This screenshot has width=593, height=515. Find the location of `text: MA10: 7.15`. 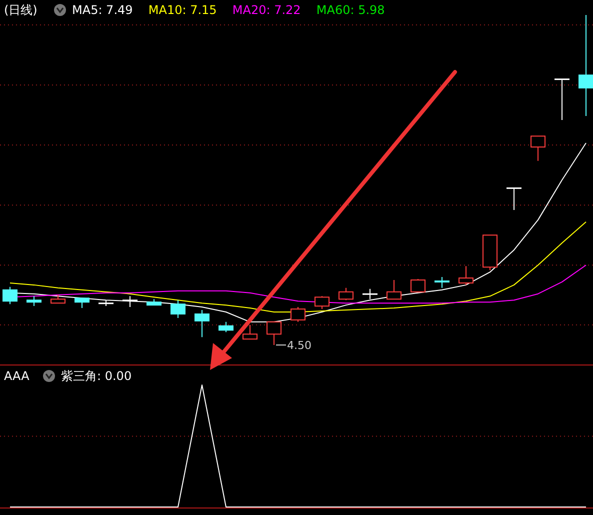

text: MA10: 7.15 is located at coordinates (182, 10).